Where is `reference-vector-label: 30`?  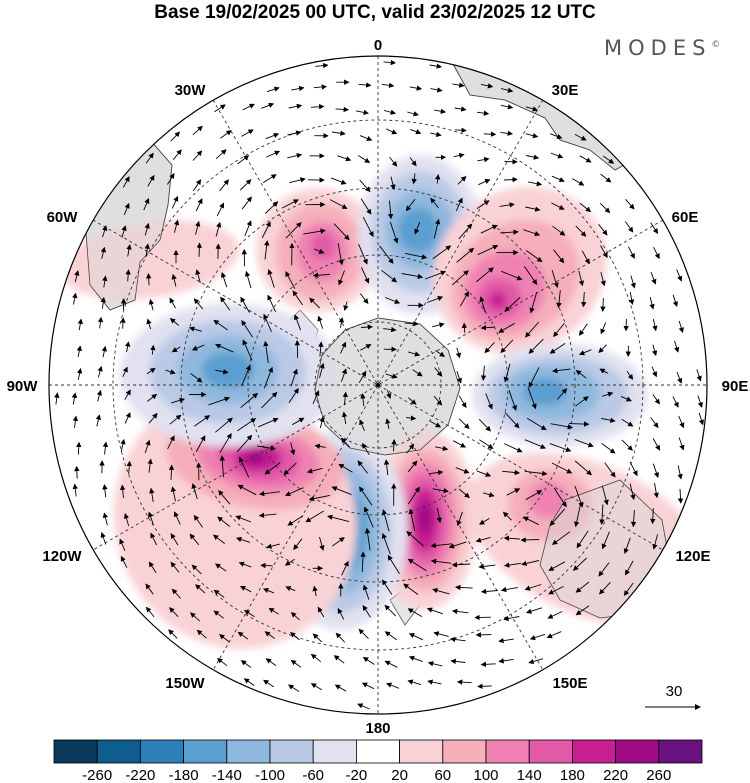 reference-vector-label: 30 is located at coordinates (674, 691).